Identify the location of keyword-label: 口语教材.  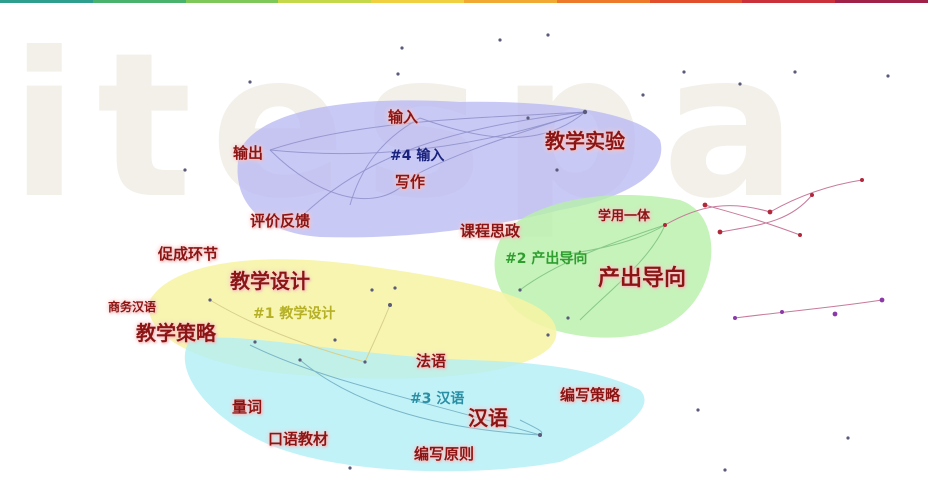
(298, 439).